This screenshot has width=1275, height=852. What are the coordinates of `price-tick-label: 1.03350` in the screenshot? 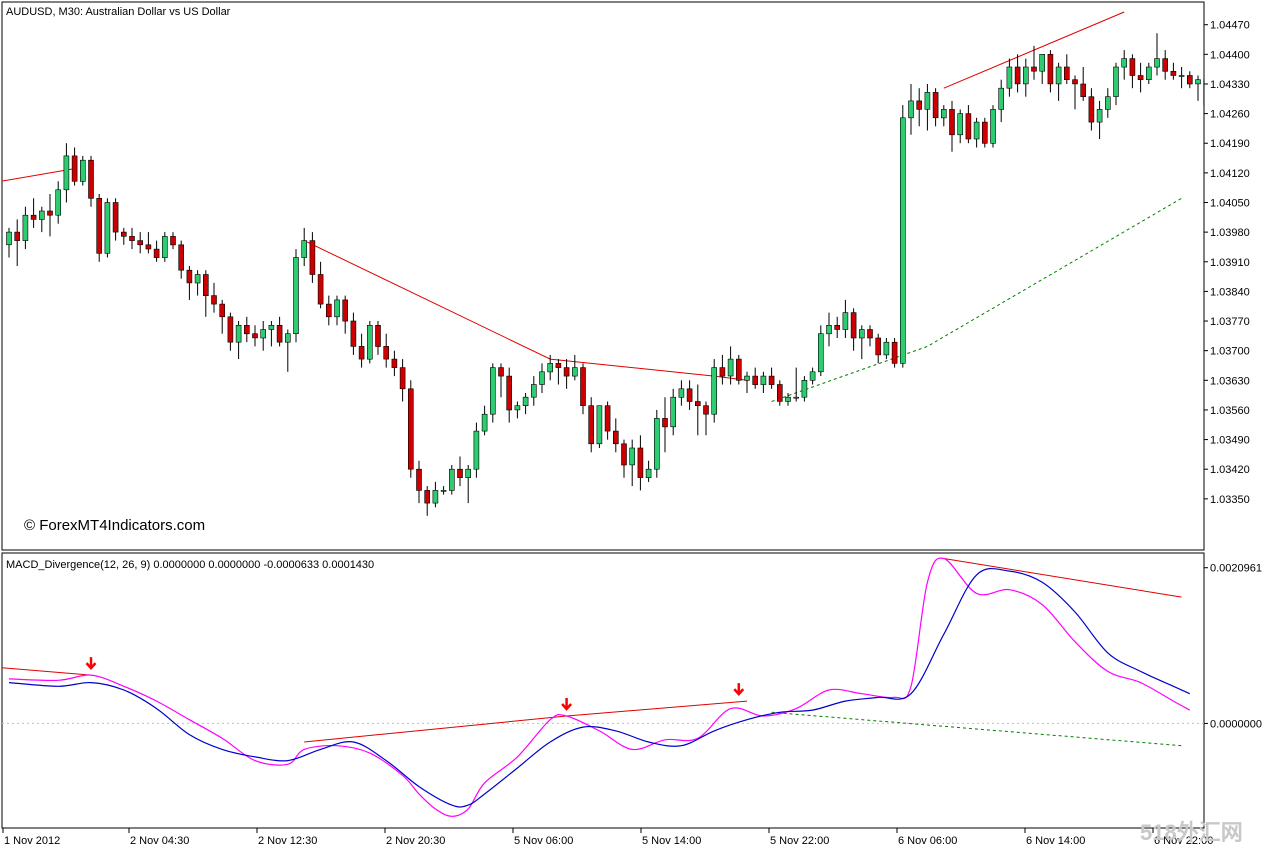 It's located at (1230, 500).